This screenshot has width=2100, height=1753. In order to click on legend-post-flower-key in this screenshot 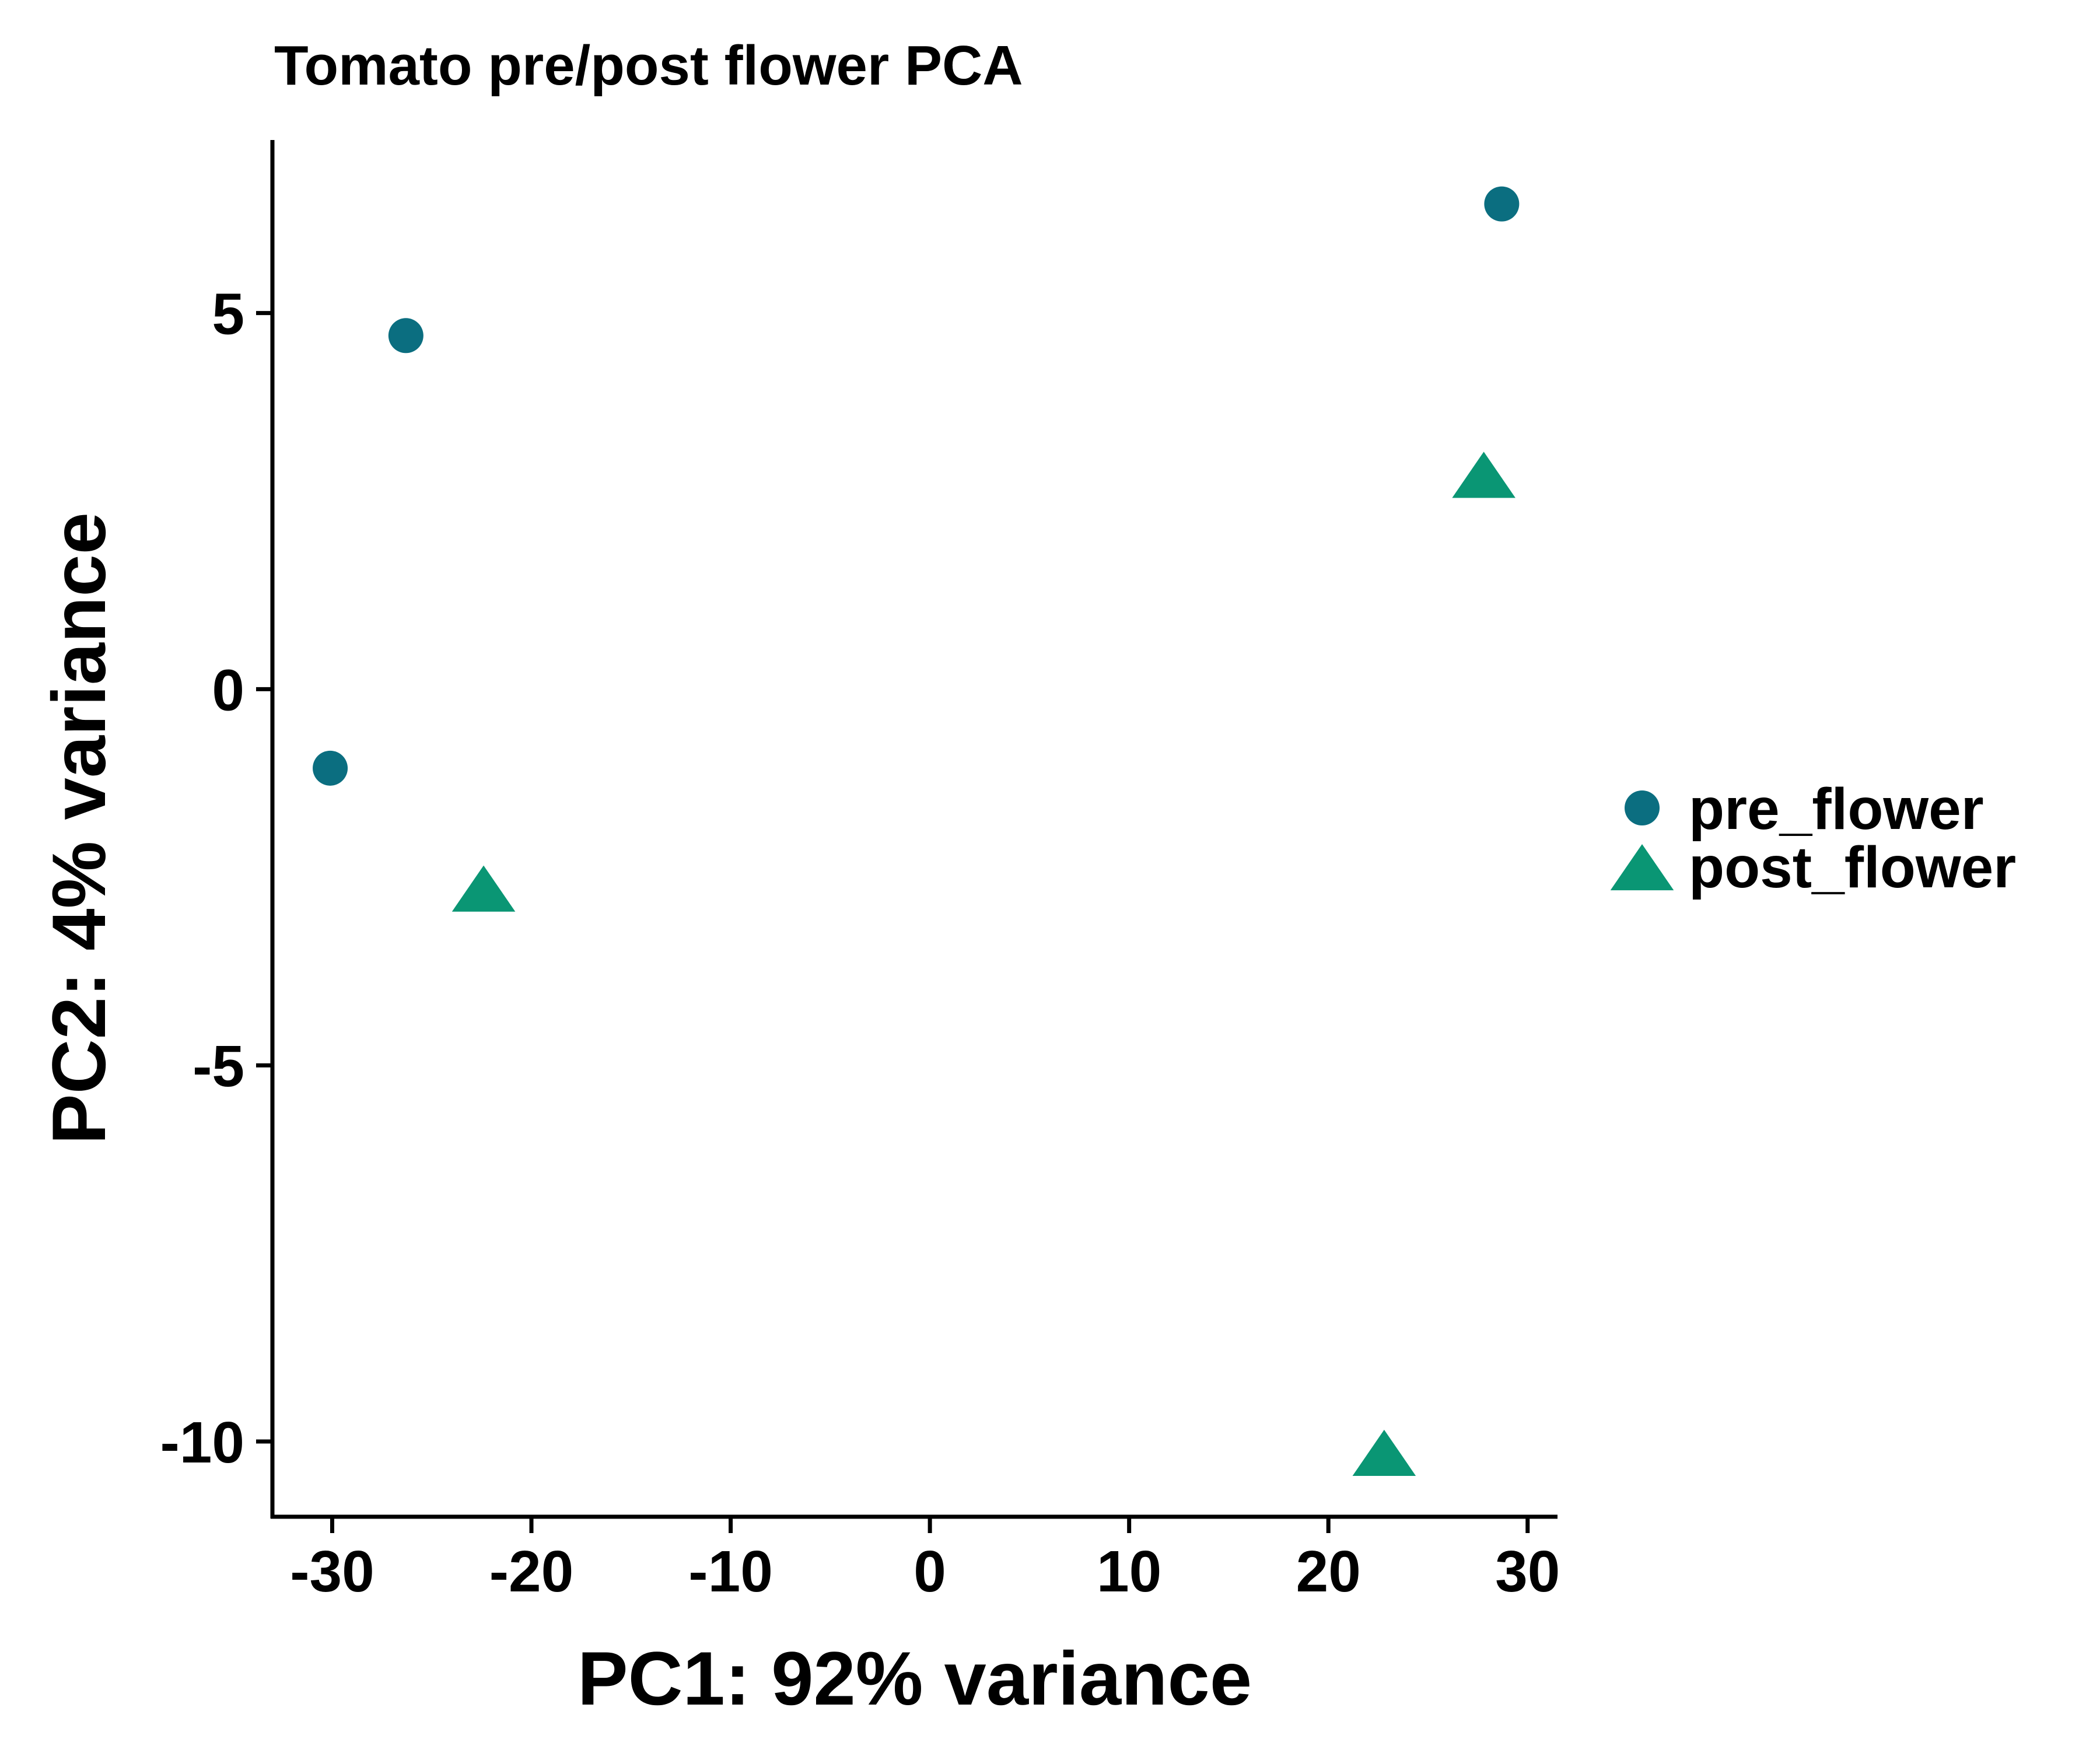, I will do `click(1642, 867)`.